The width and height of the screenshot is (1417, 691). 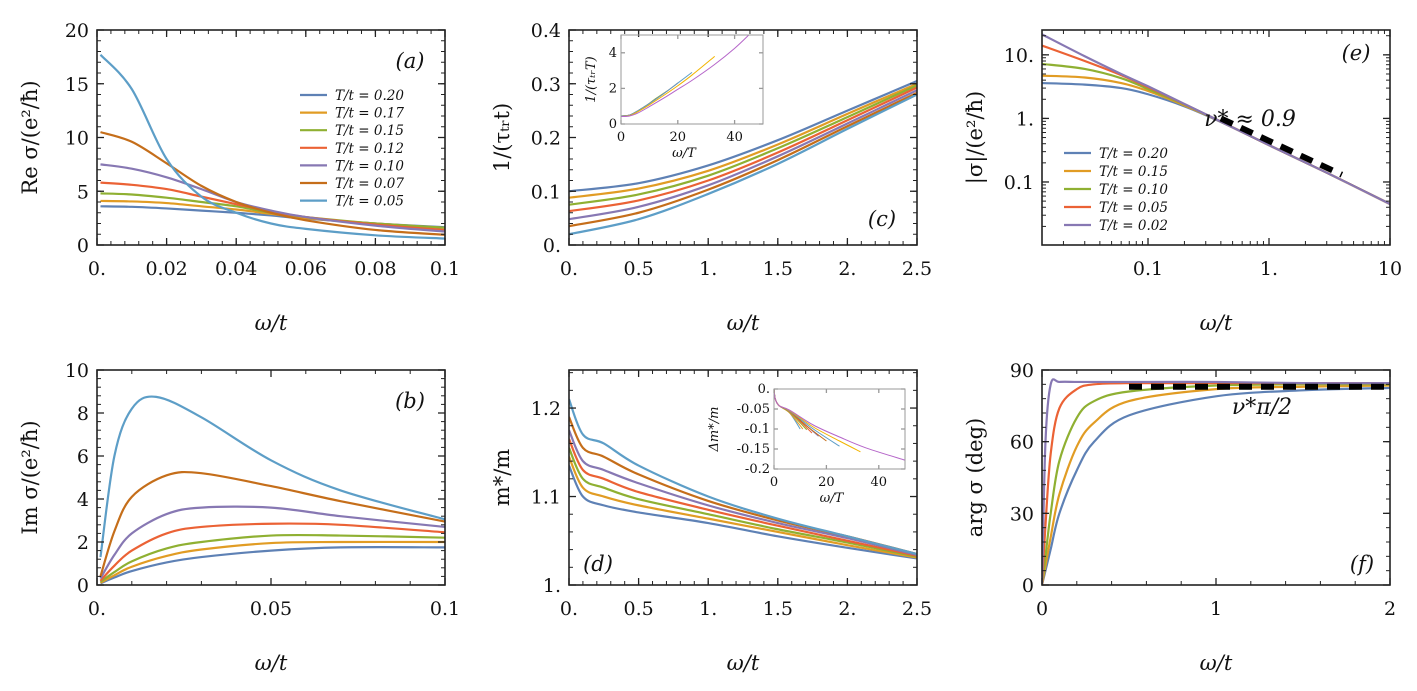 I want to click on x-tick-label: 2, so click(x=1390, y=609).